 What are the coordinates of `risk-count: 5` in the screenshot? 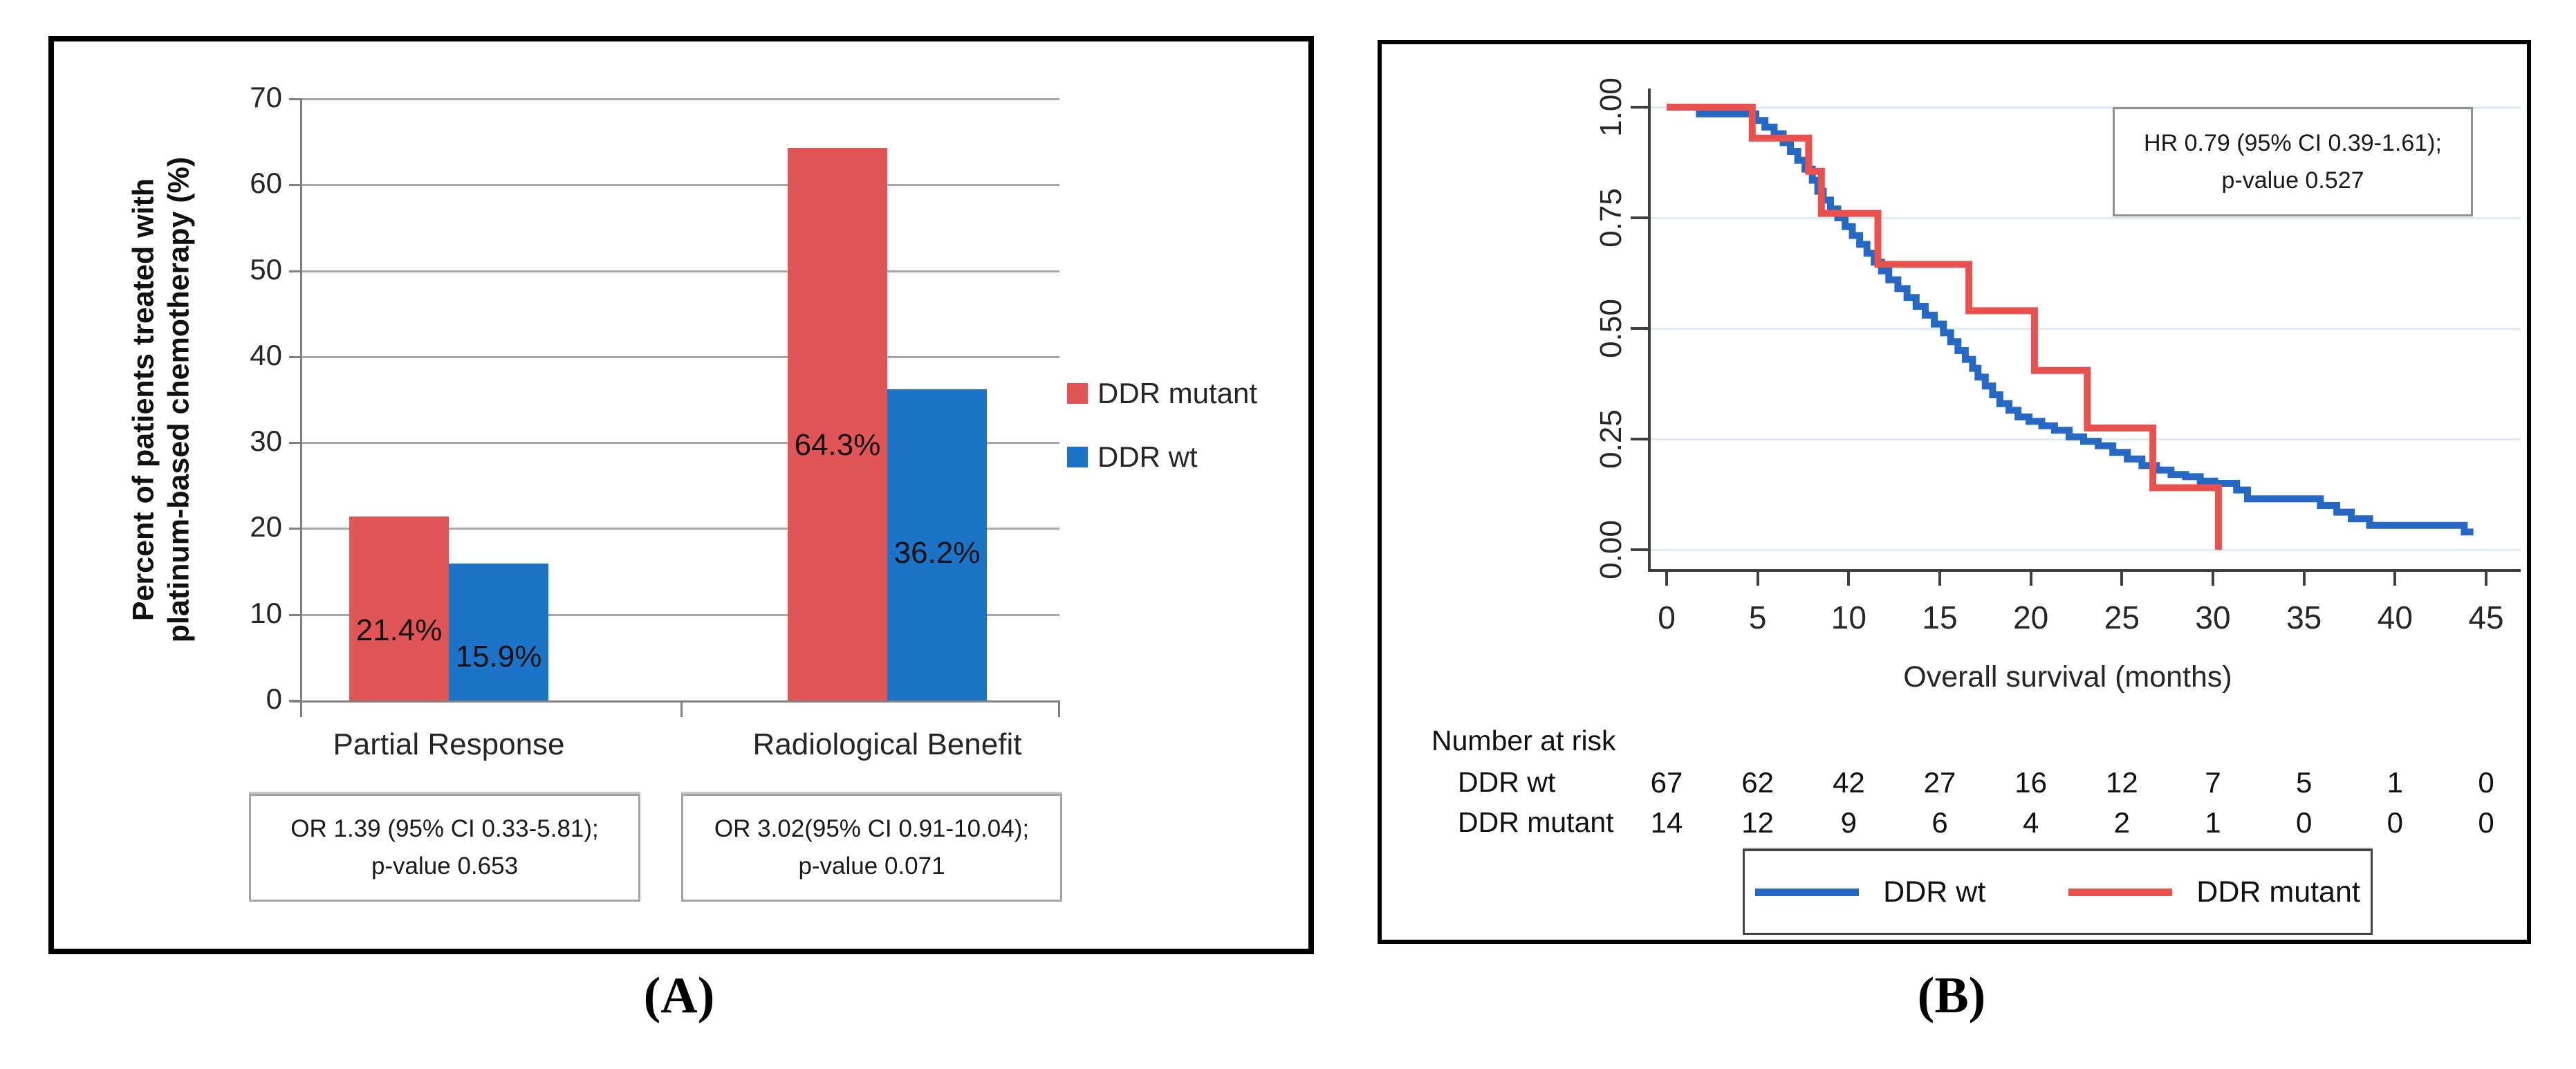 It's located at (2304, 782).